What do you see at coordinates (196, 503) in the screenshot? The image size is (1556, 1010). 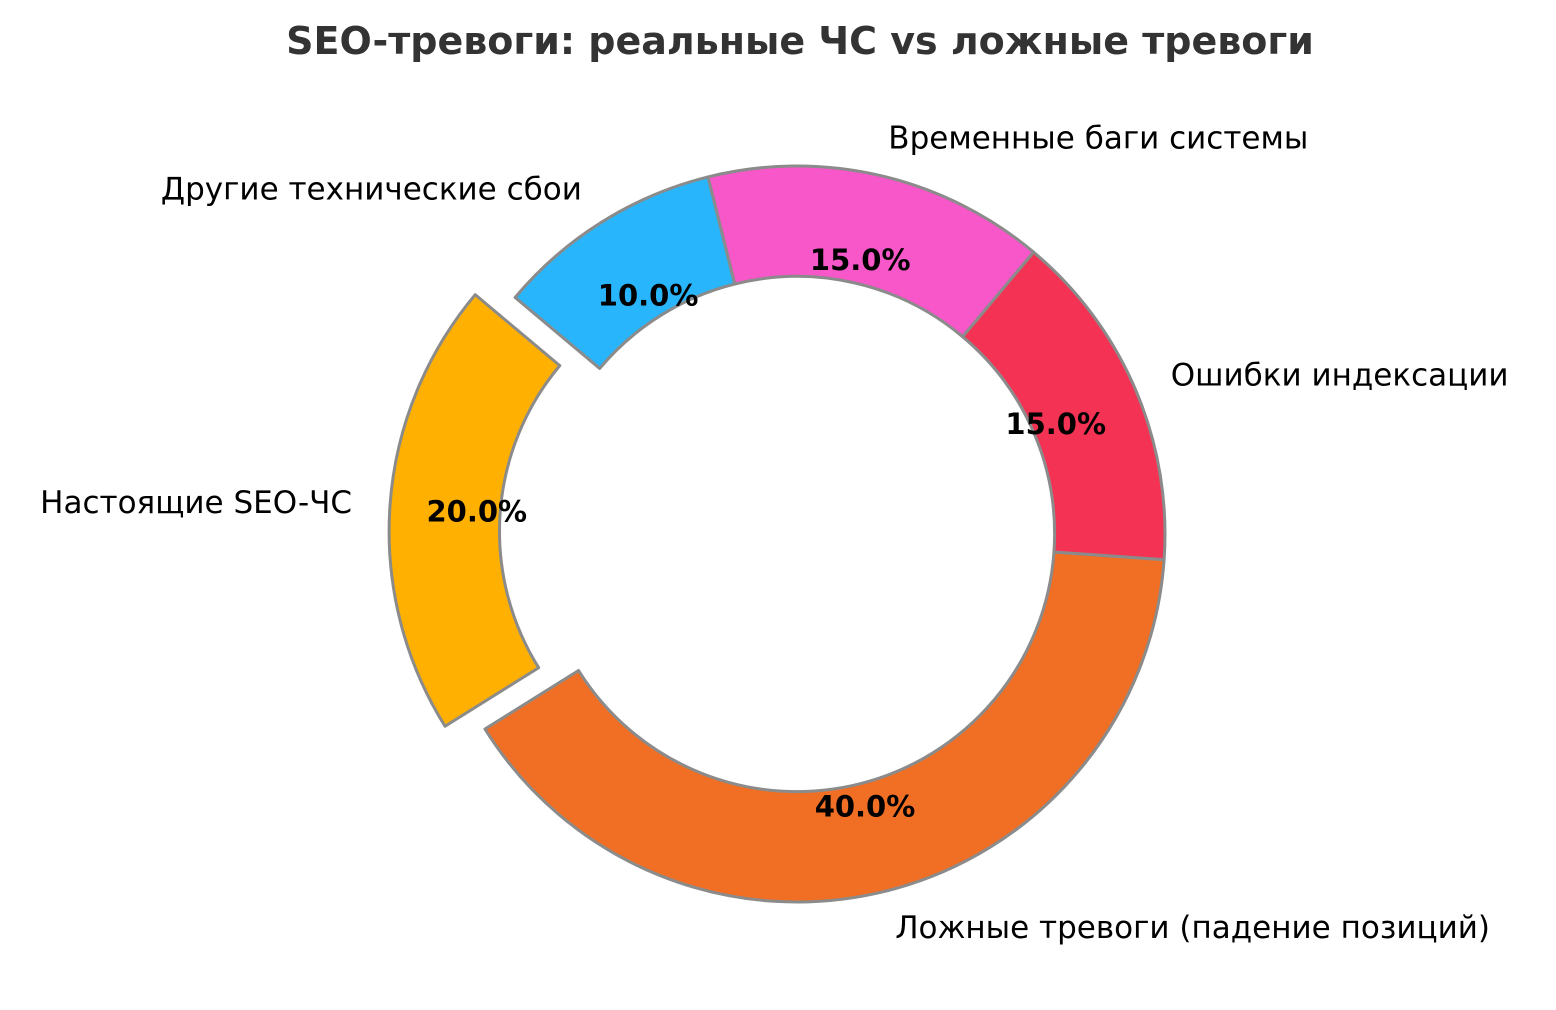 I see `slice-label-0: Настоящие SEO-ЧС` at bounding box center [196, 503].